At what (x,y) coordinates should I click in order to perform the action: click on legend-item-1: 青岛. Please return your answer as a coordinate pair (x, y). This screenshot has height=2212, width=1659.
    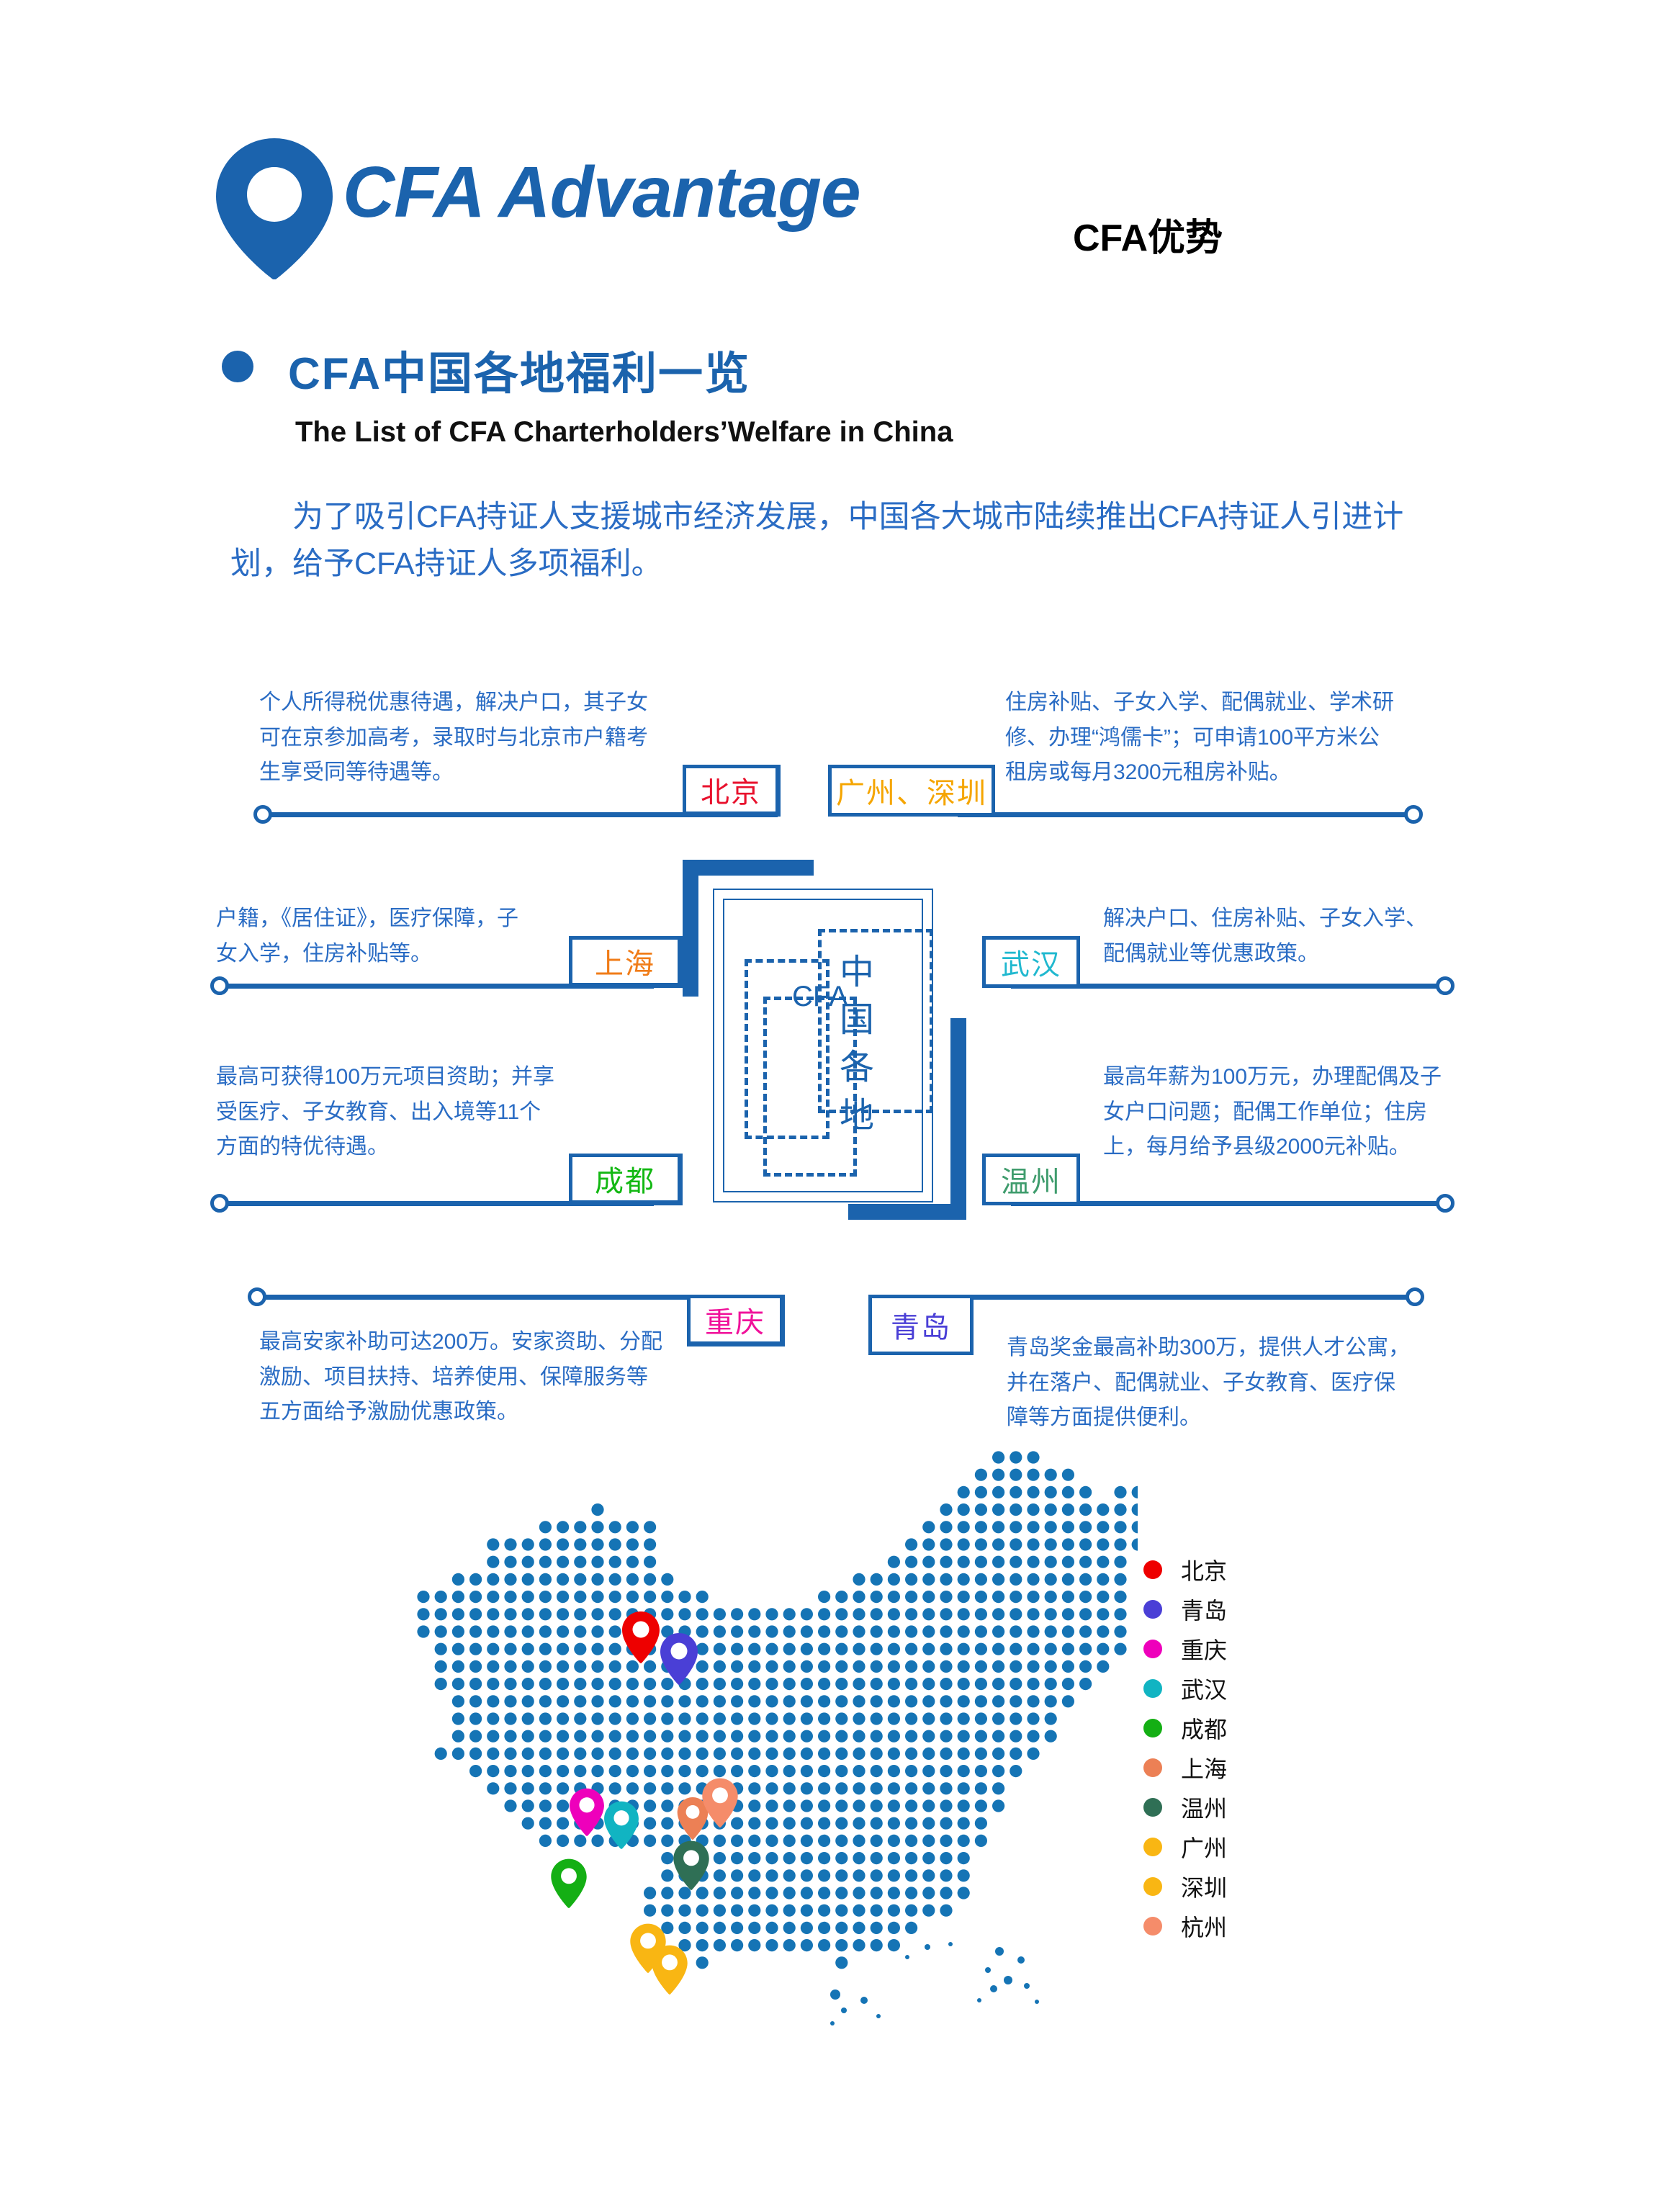
    Looking at the image, I should click on (1229, 1609).